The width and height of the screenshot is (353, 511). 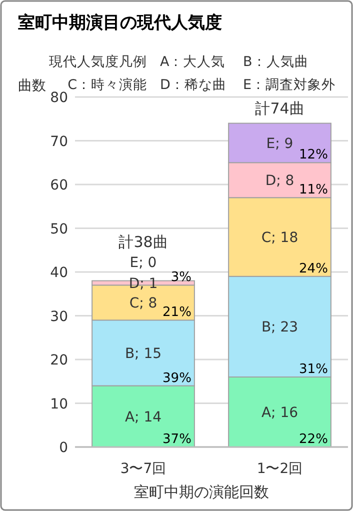 I want to click on data-label: C; 18, so click(x=279, y=238).